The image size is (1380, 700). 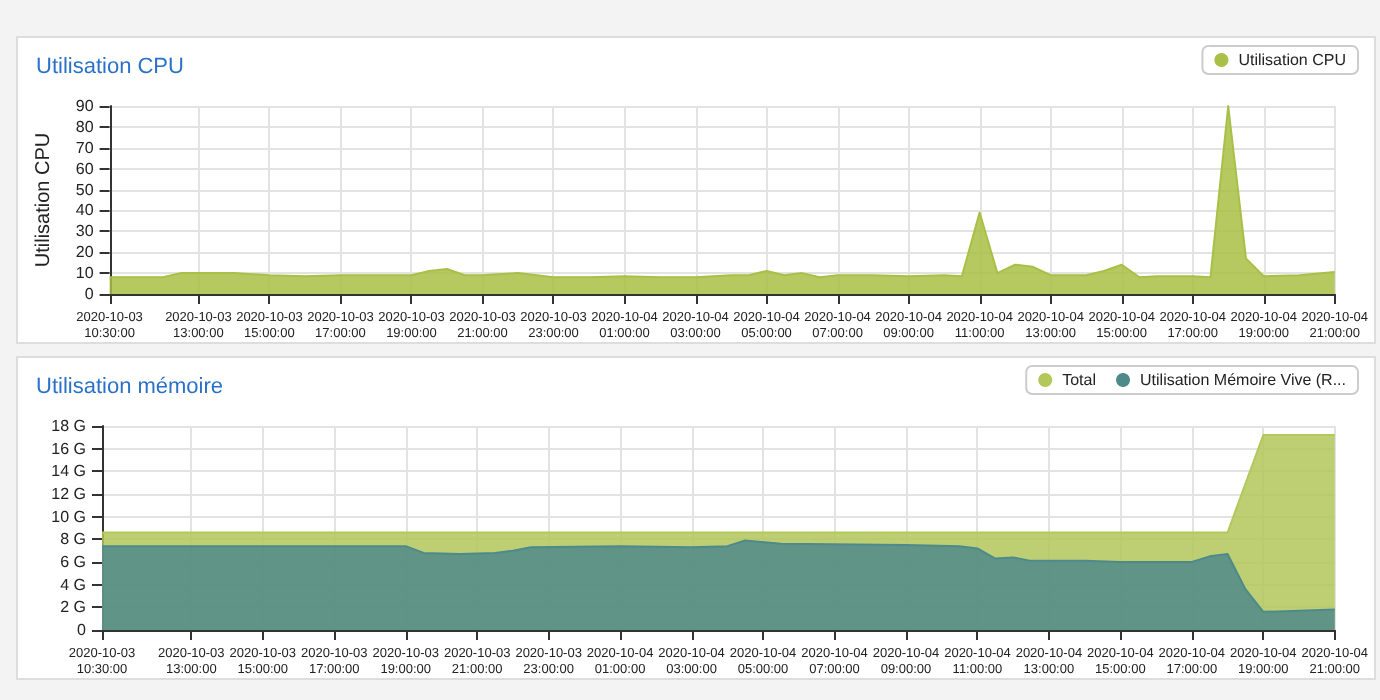 What do you see at coordinates (73, 584) in the screenshot?
I see `y-tick-label: 4 G` at bounding box center [73, 584].